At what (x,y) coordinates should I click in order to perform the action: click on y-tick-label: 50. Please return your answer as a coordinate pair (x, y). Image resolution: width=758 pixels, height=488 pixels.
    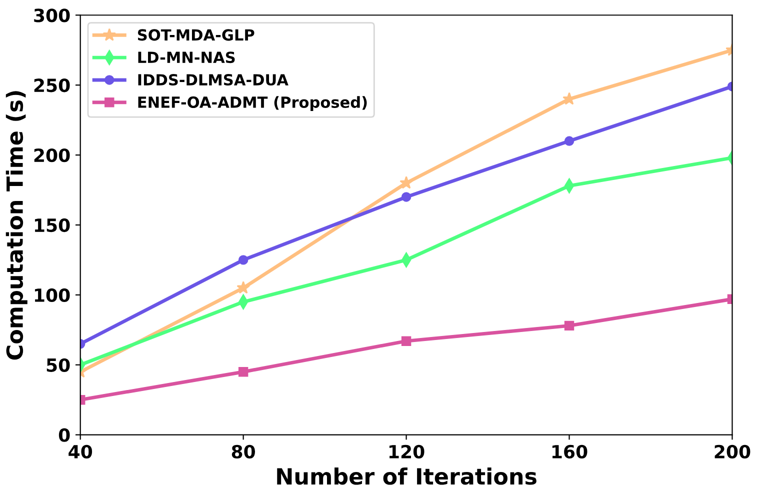
    Looking at the image, I should click on (58, 365).